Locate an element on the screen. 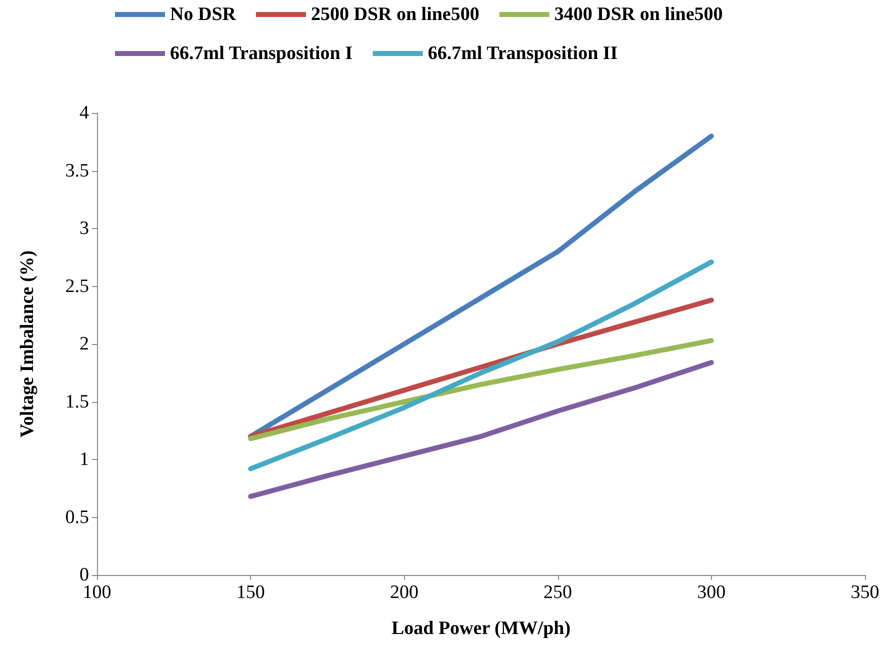 Image resolution: width=885 pixels, height=660 pixels. legend-label: No DSR is located at coordinates (203, 14).